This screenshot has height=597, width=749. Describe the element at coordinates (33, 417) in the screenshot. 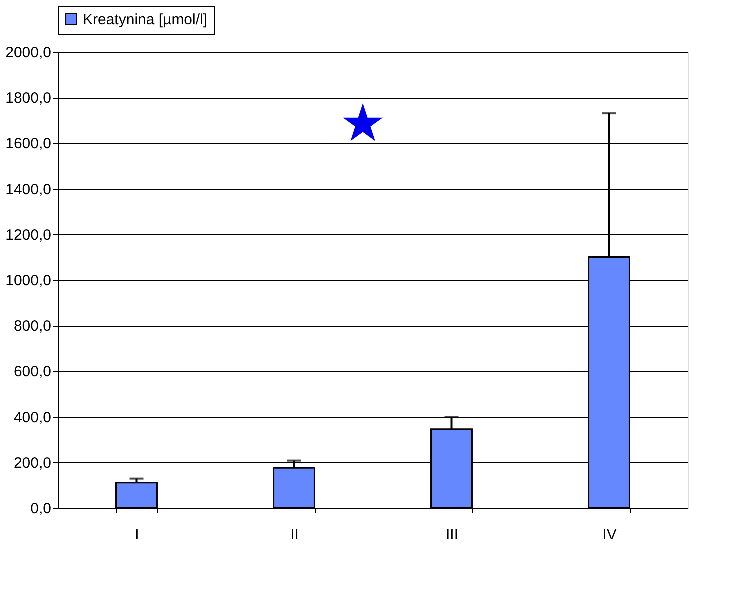

I see `y-tick-label: 400,0` at that location.